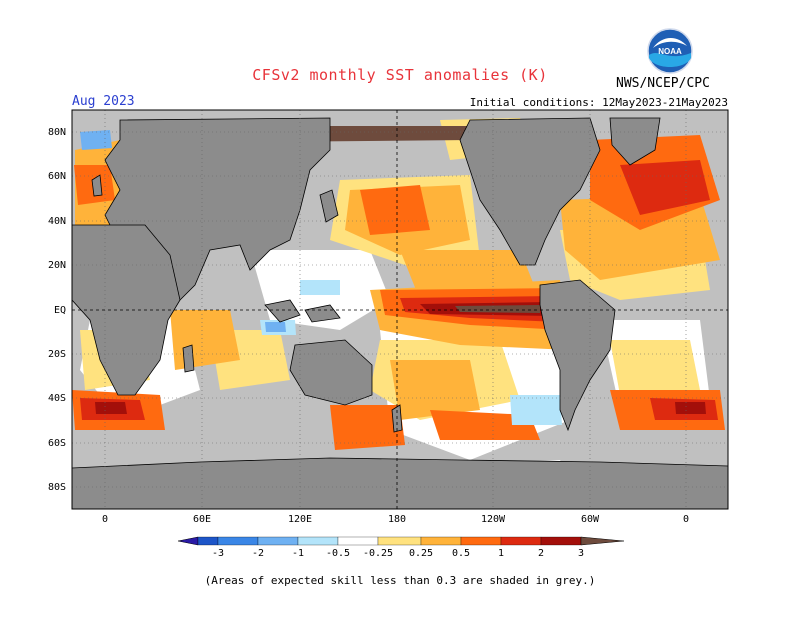 The width and height of the screenshot is (800, 618). What do you see at coordinates (57, 443) in the screenshot?
I see `lat-label: 60S` at bounding box center [57, 443].